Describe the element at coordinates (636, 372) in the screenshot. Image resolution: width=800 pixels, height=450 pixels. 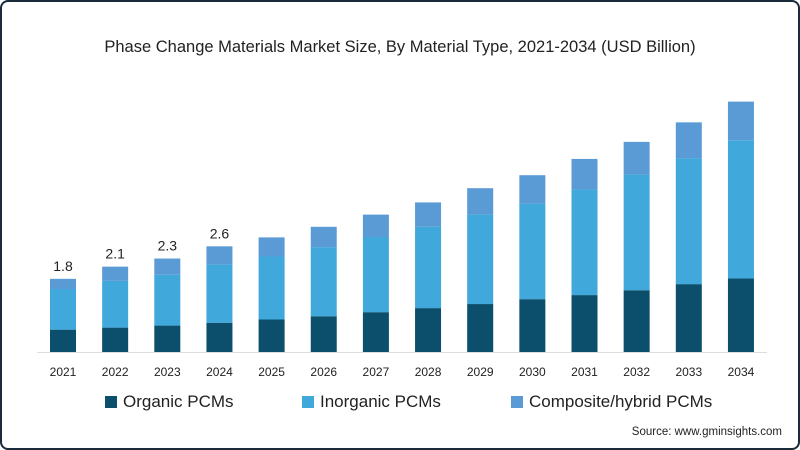
I see `x-tick-label: 2032` at that location.